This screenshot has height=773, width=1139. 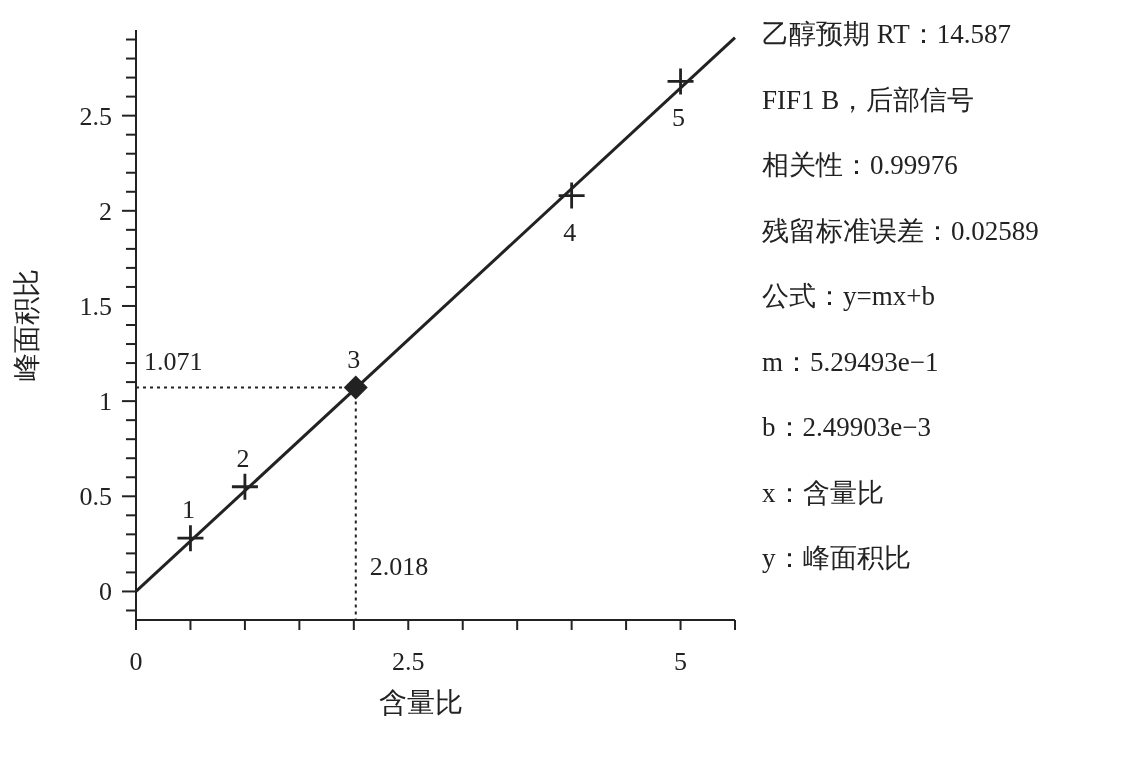 I want to click on y-tick-label: 1, so click(x=105, y=402).